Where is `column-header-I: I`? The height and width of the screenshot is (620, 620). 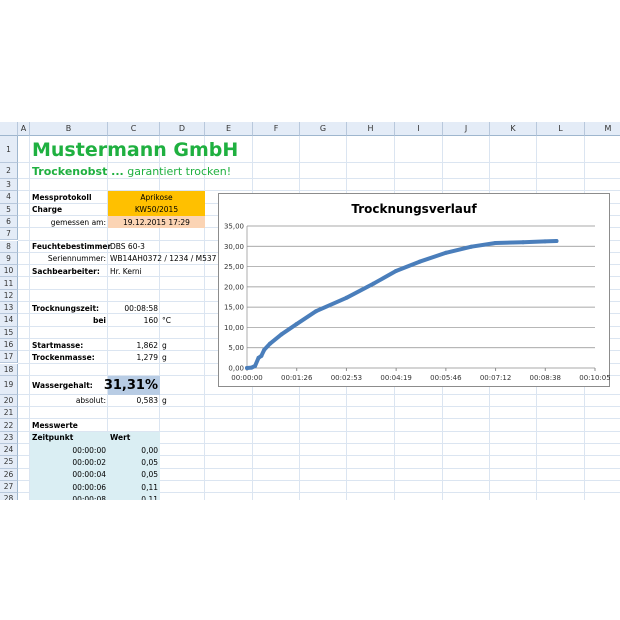 column-header-I: I is located at coordinates (419, 129).